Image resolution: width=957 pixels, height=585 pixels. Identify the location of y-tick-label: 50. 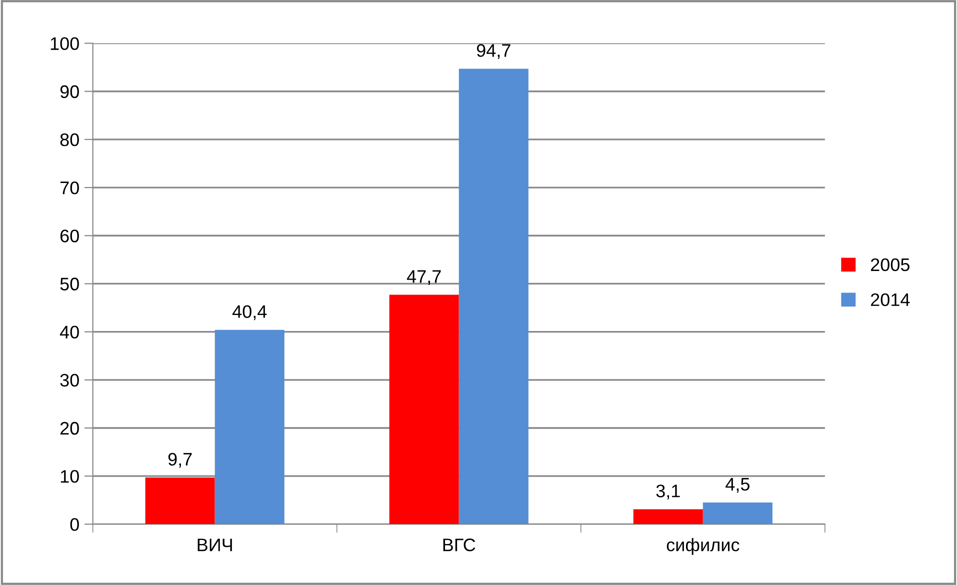
(69, 284).